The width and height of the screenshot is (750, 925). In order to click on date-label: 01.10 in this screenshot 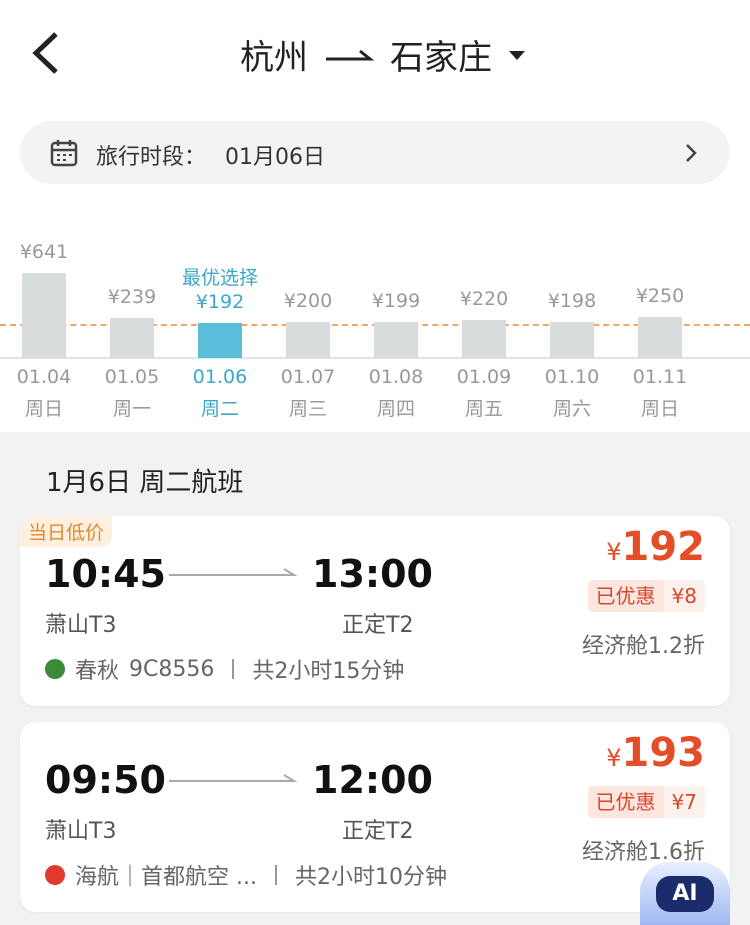, I will do `click(572, 377)`.